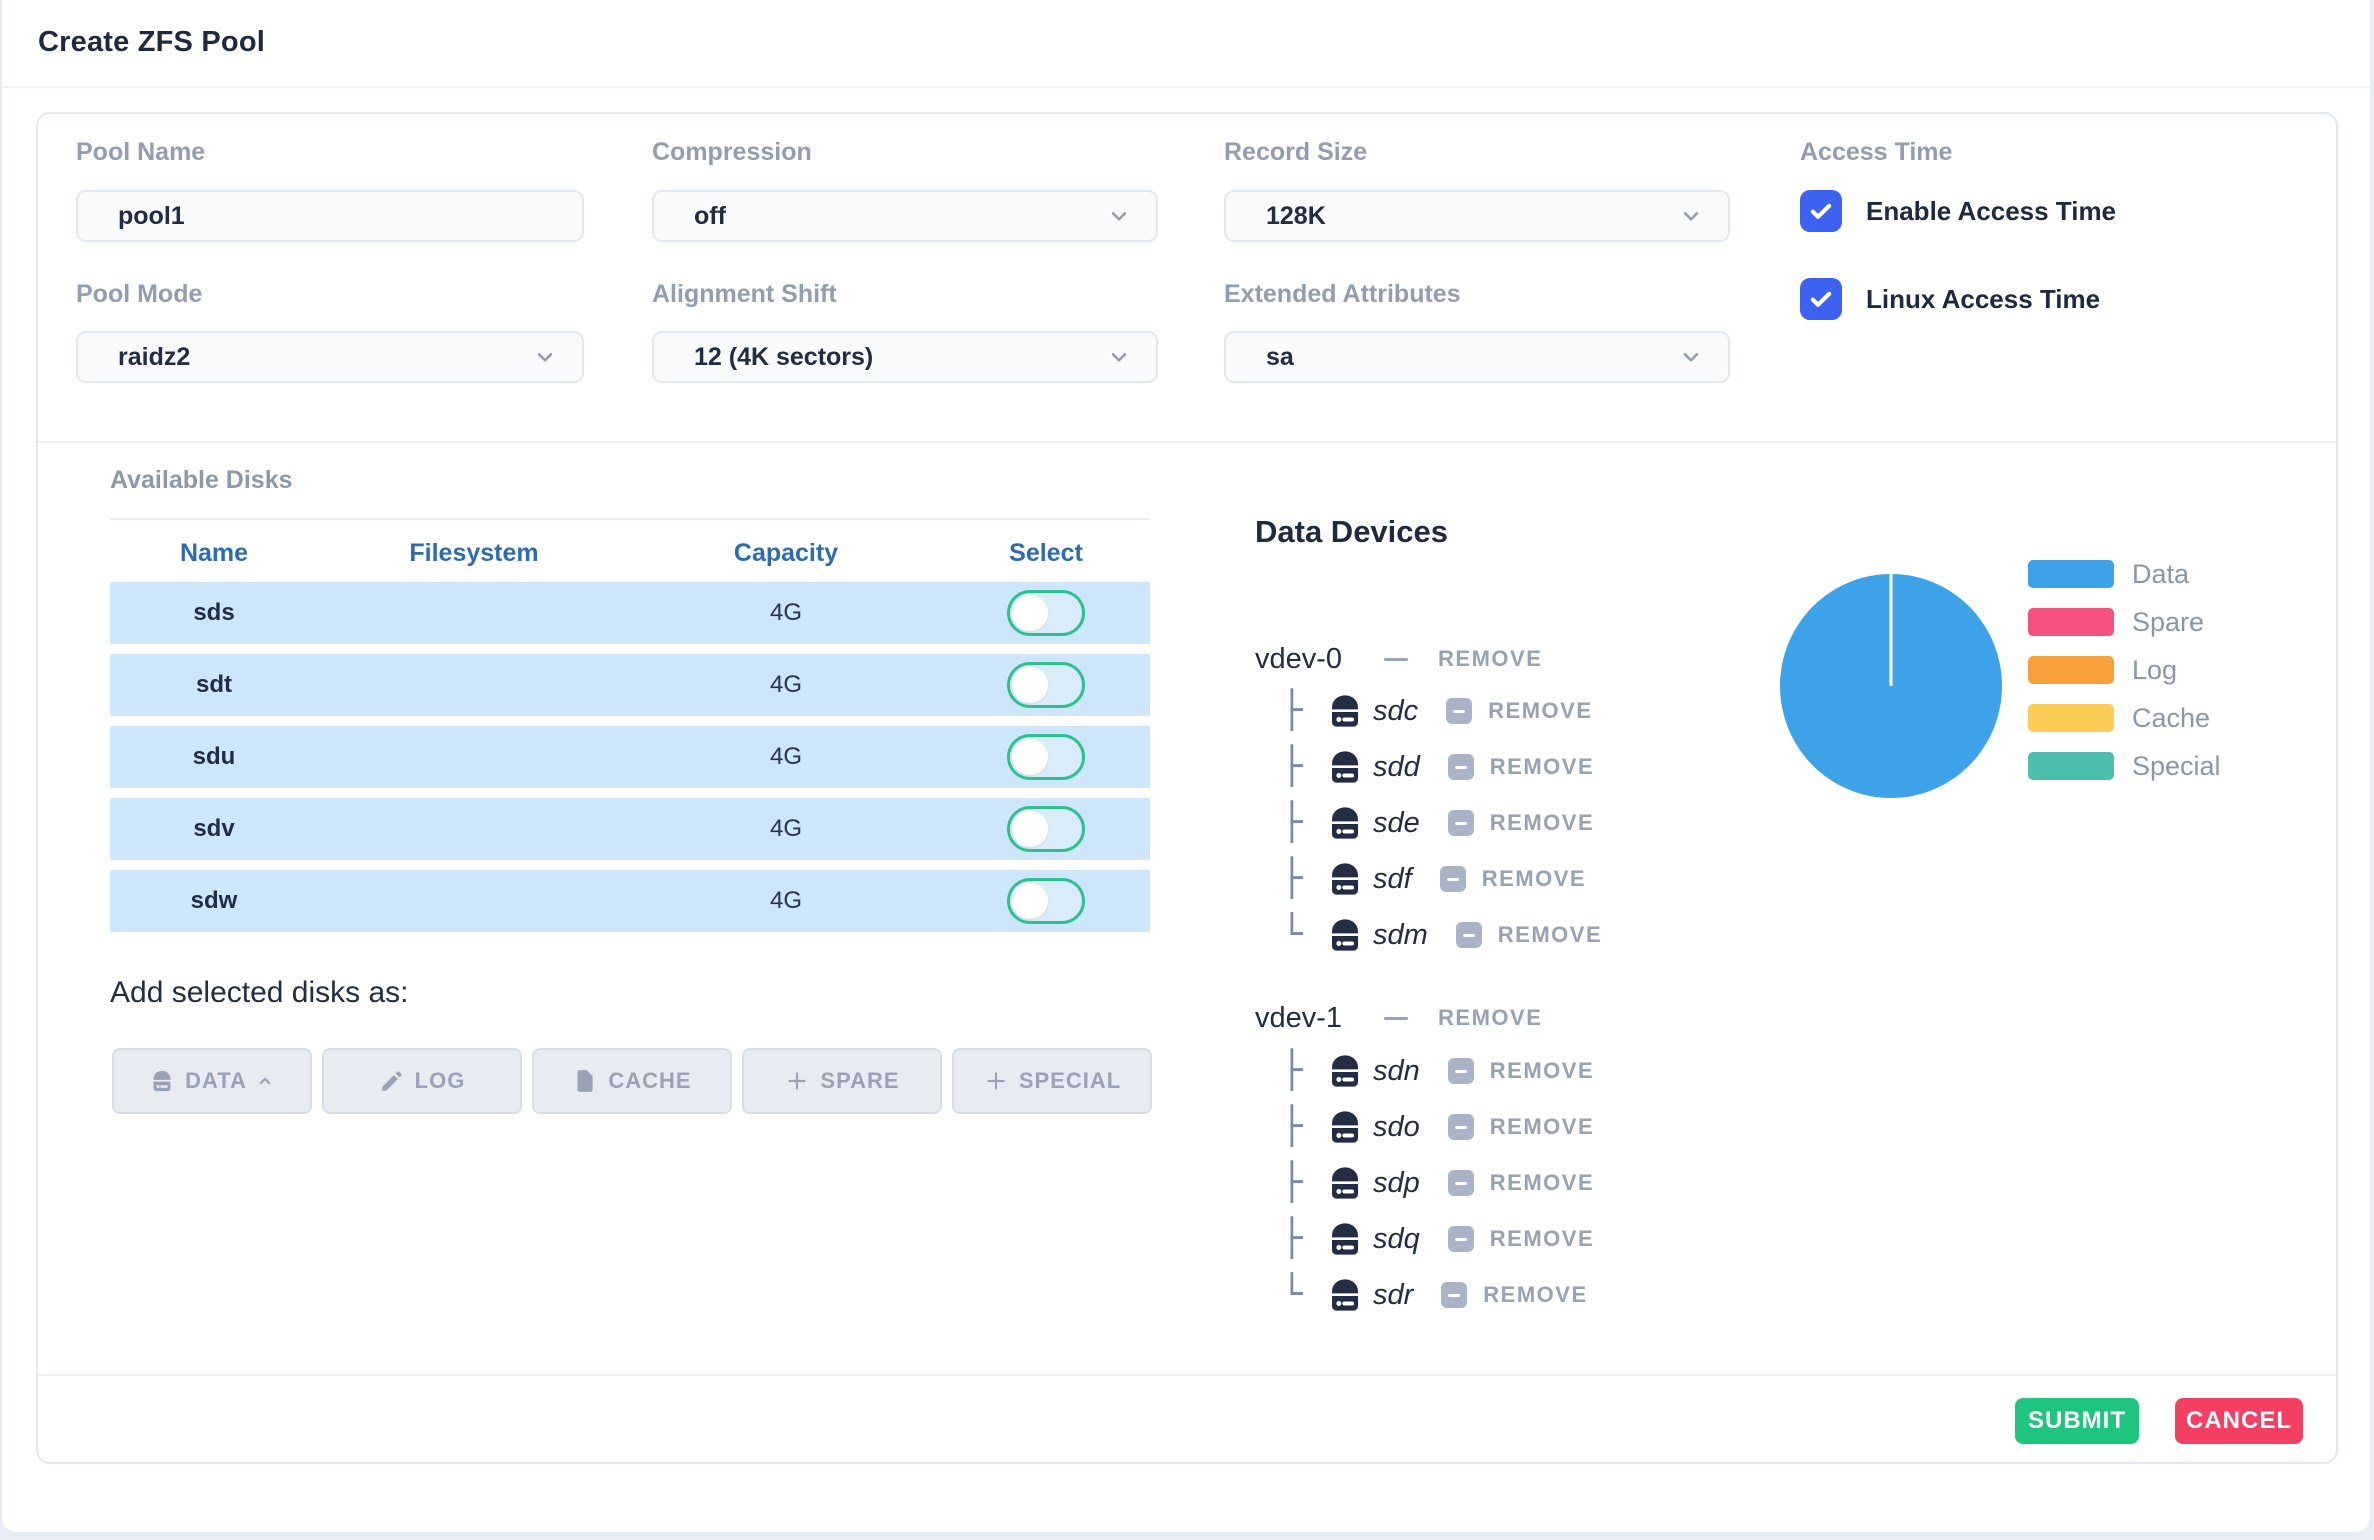 The image size is (2374, 1540). Describe the element at coordinates (2071, 574) in the screenshot. I see `legend-swatch-data` at that location.